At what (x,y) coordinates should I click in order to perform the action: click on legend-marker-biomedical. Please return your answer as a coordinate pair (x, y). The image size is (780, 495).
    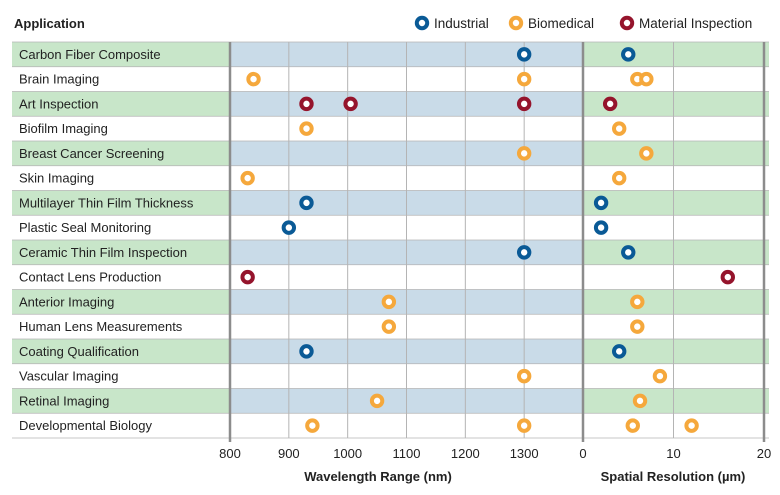
    Looking at the image, I should click on (516, 23).